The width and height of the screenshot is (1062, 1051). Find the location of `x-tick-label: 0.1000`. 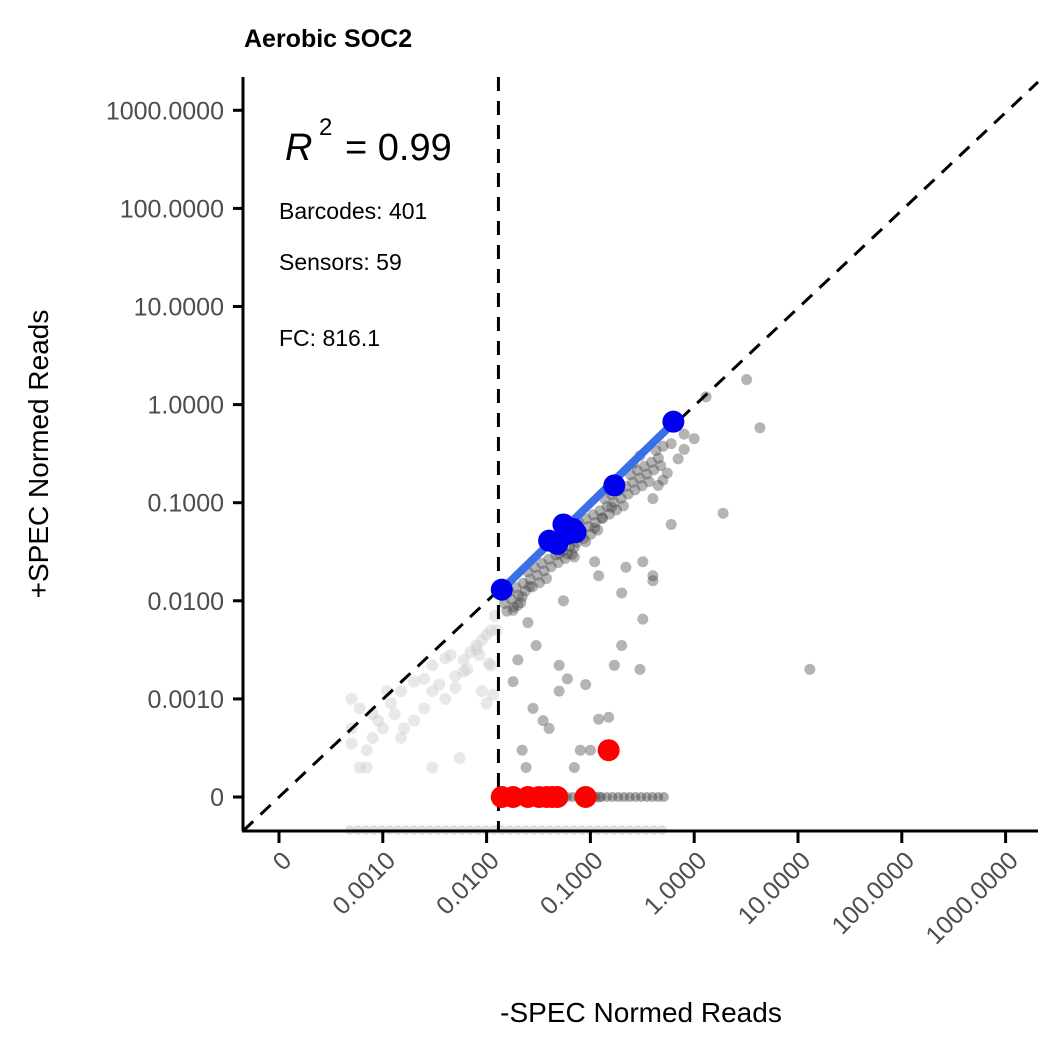

x-tick-label: 0.1000 is located at coordinates (572, 883).